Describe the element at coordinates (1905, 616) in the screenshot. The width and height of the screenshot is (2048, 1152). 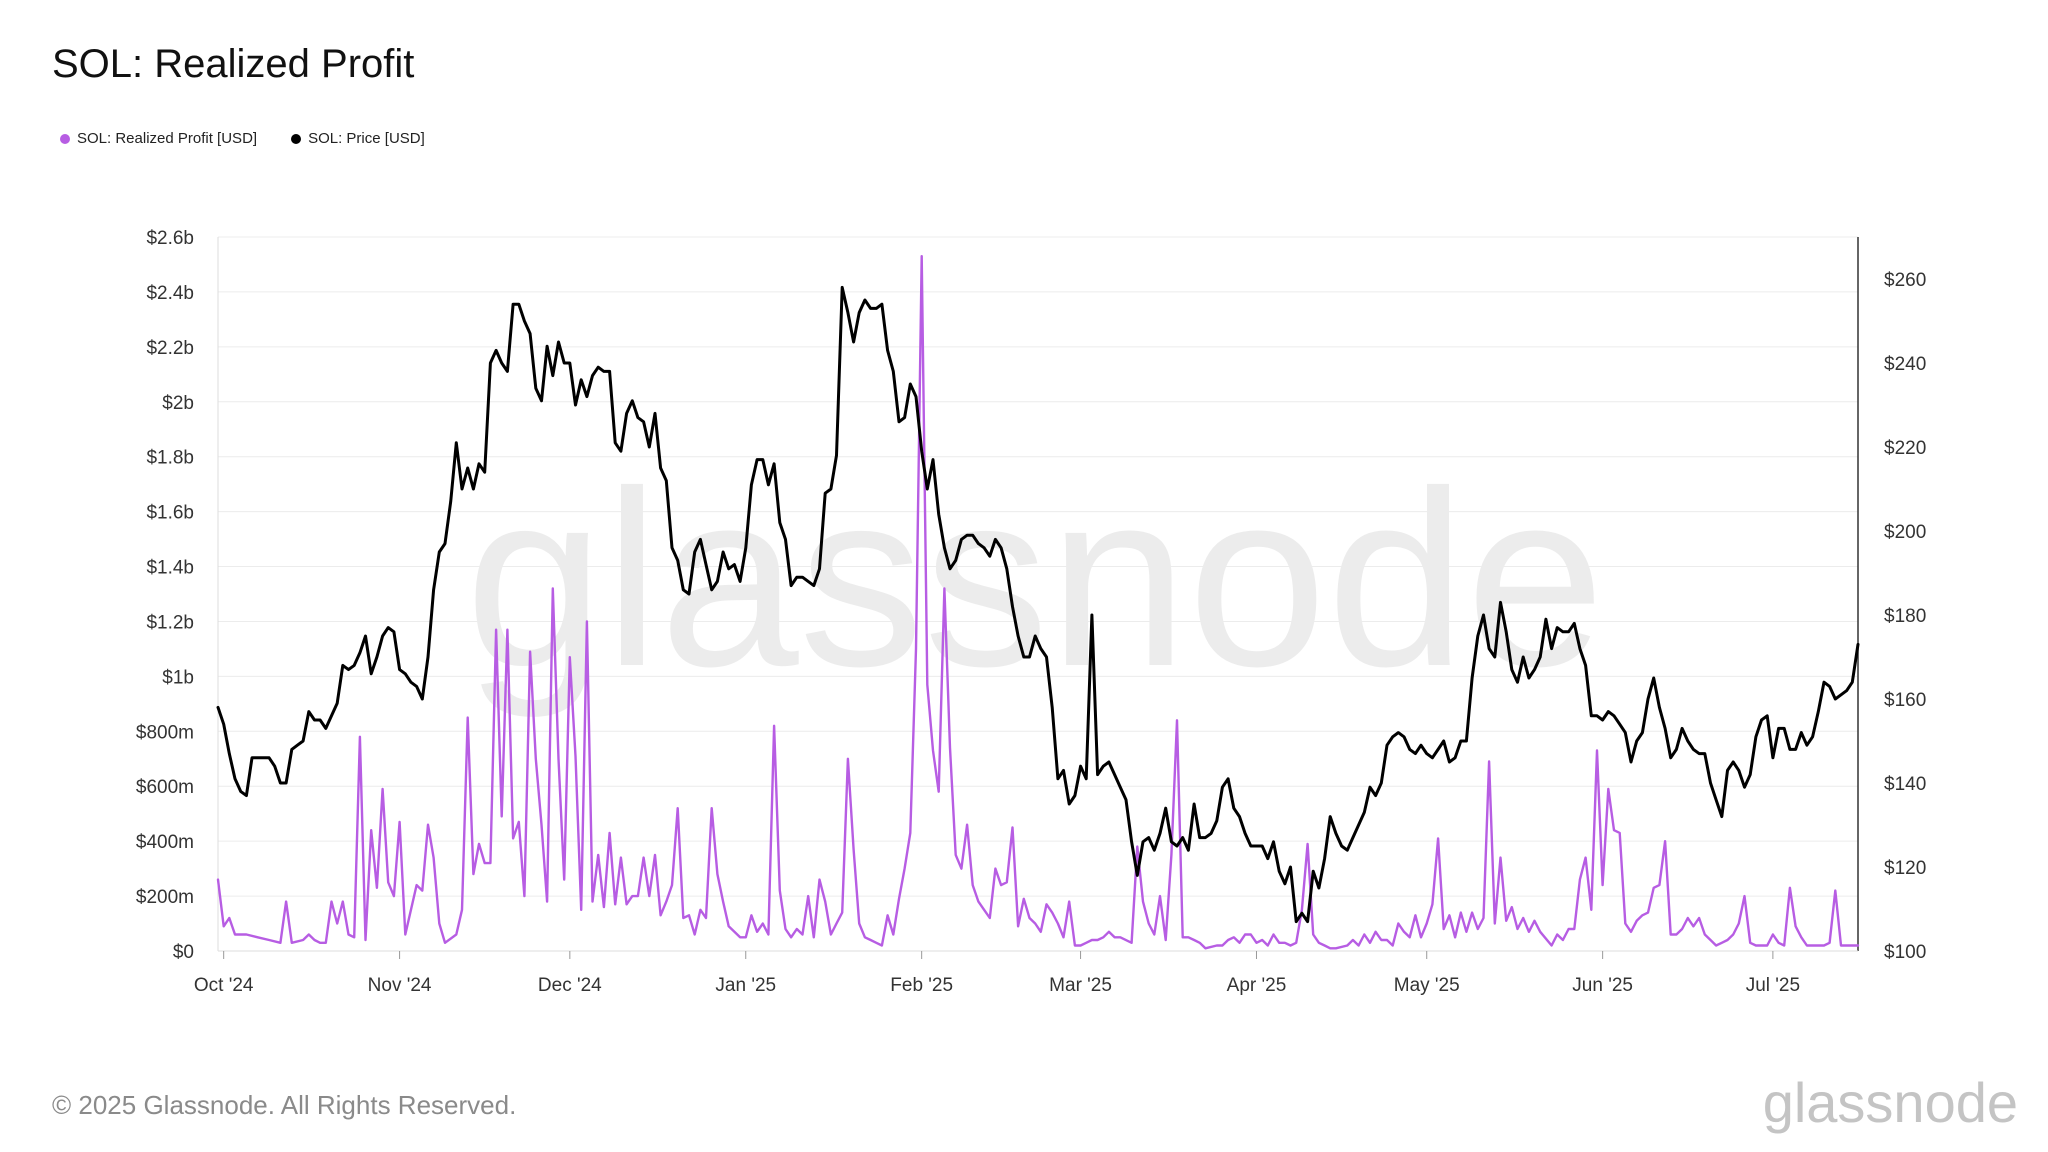
I see `y-right-tick-label: $180` at that location.